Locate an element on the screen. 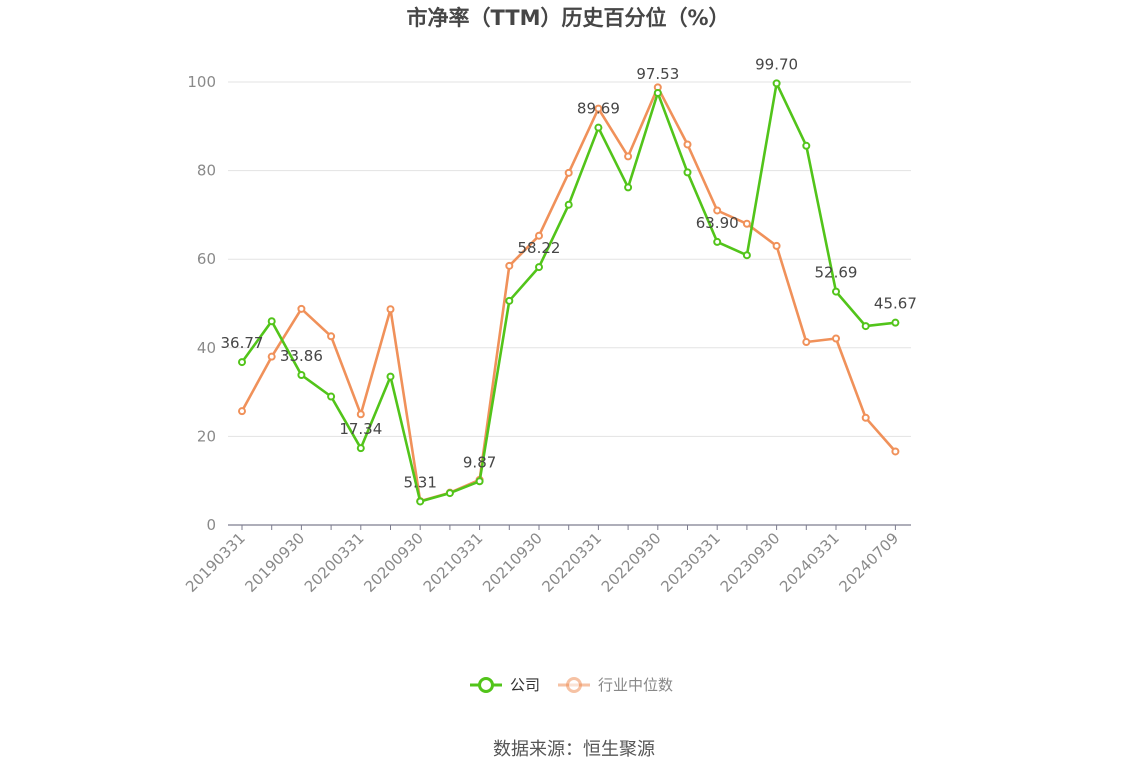  data-label: 33.86 is located at coordinates (301, 356).